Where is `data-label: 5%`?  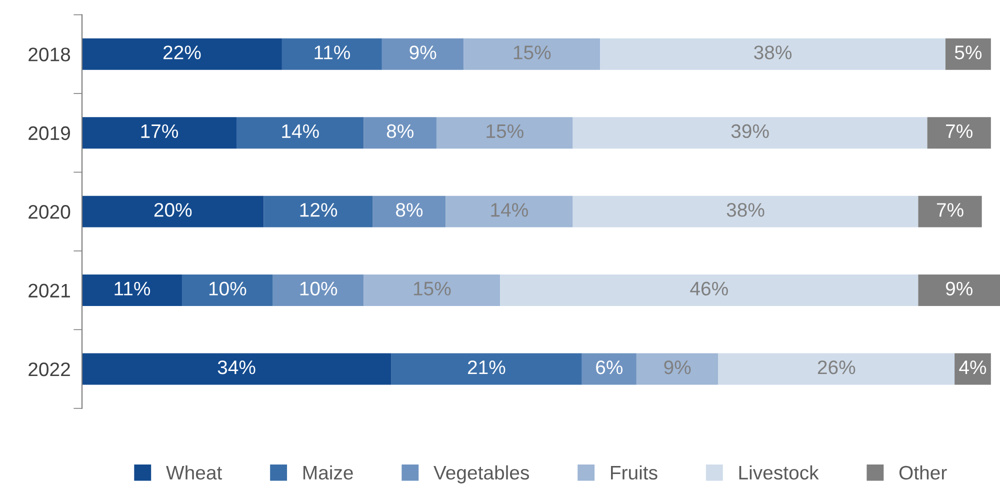
data-label: 5% is located at coordinates (968, 53).